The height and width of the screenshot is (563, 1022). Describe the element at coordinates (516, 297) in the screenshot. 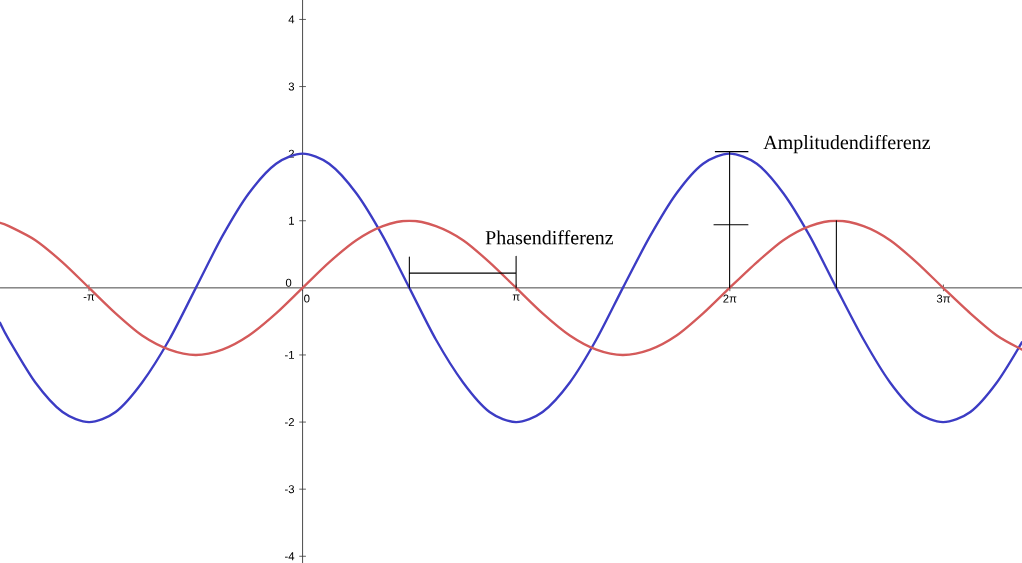

I see `x-tick-label: π` at that location.